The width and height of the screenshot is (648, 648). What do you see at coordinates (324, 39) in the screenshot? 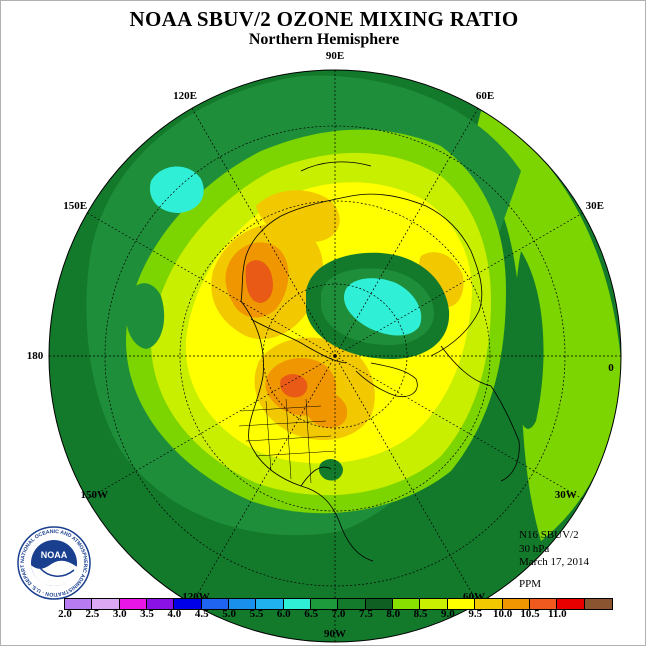
I see `map-subtitle: Northern Hemisphere` at bounding box center [324, 39].